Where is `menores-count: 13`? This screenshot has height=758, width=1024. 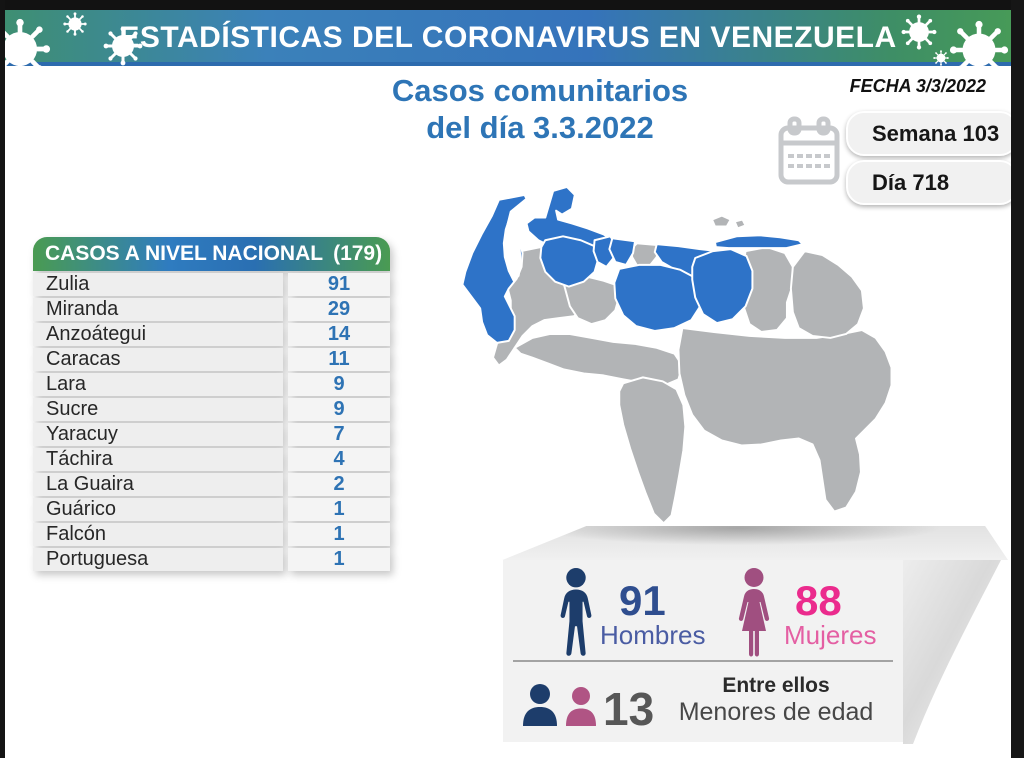
menores-count: 13 is located at coordinates (629, 709).